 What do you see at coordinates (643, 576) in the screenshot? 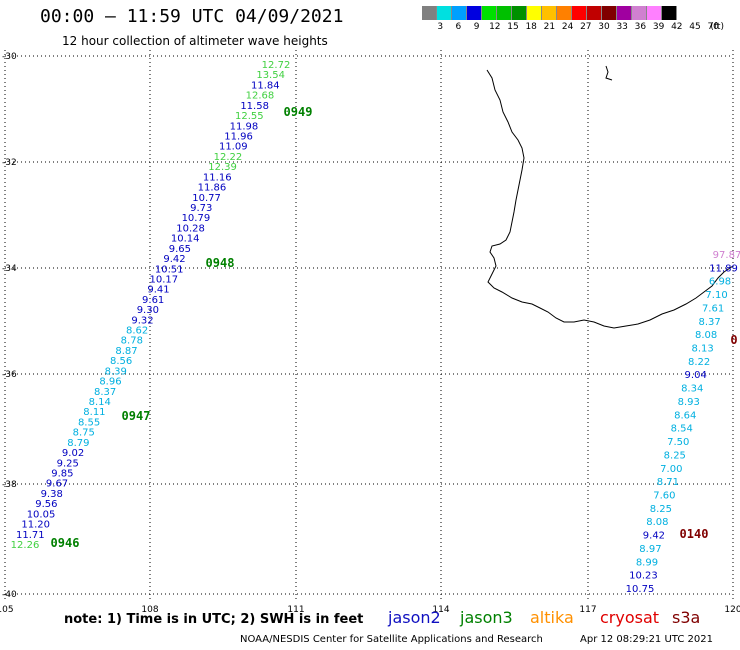
I see `wave-height-value: 10.23` at bounding box center [643, 576].